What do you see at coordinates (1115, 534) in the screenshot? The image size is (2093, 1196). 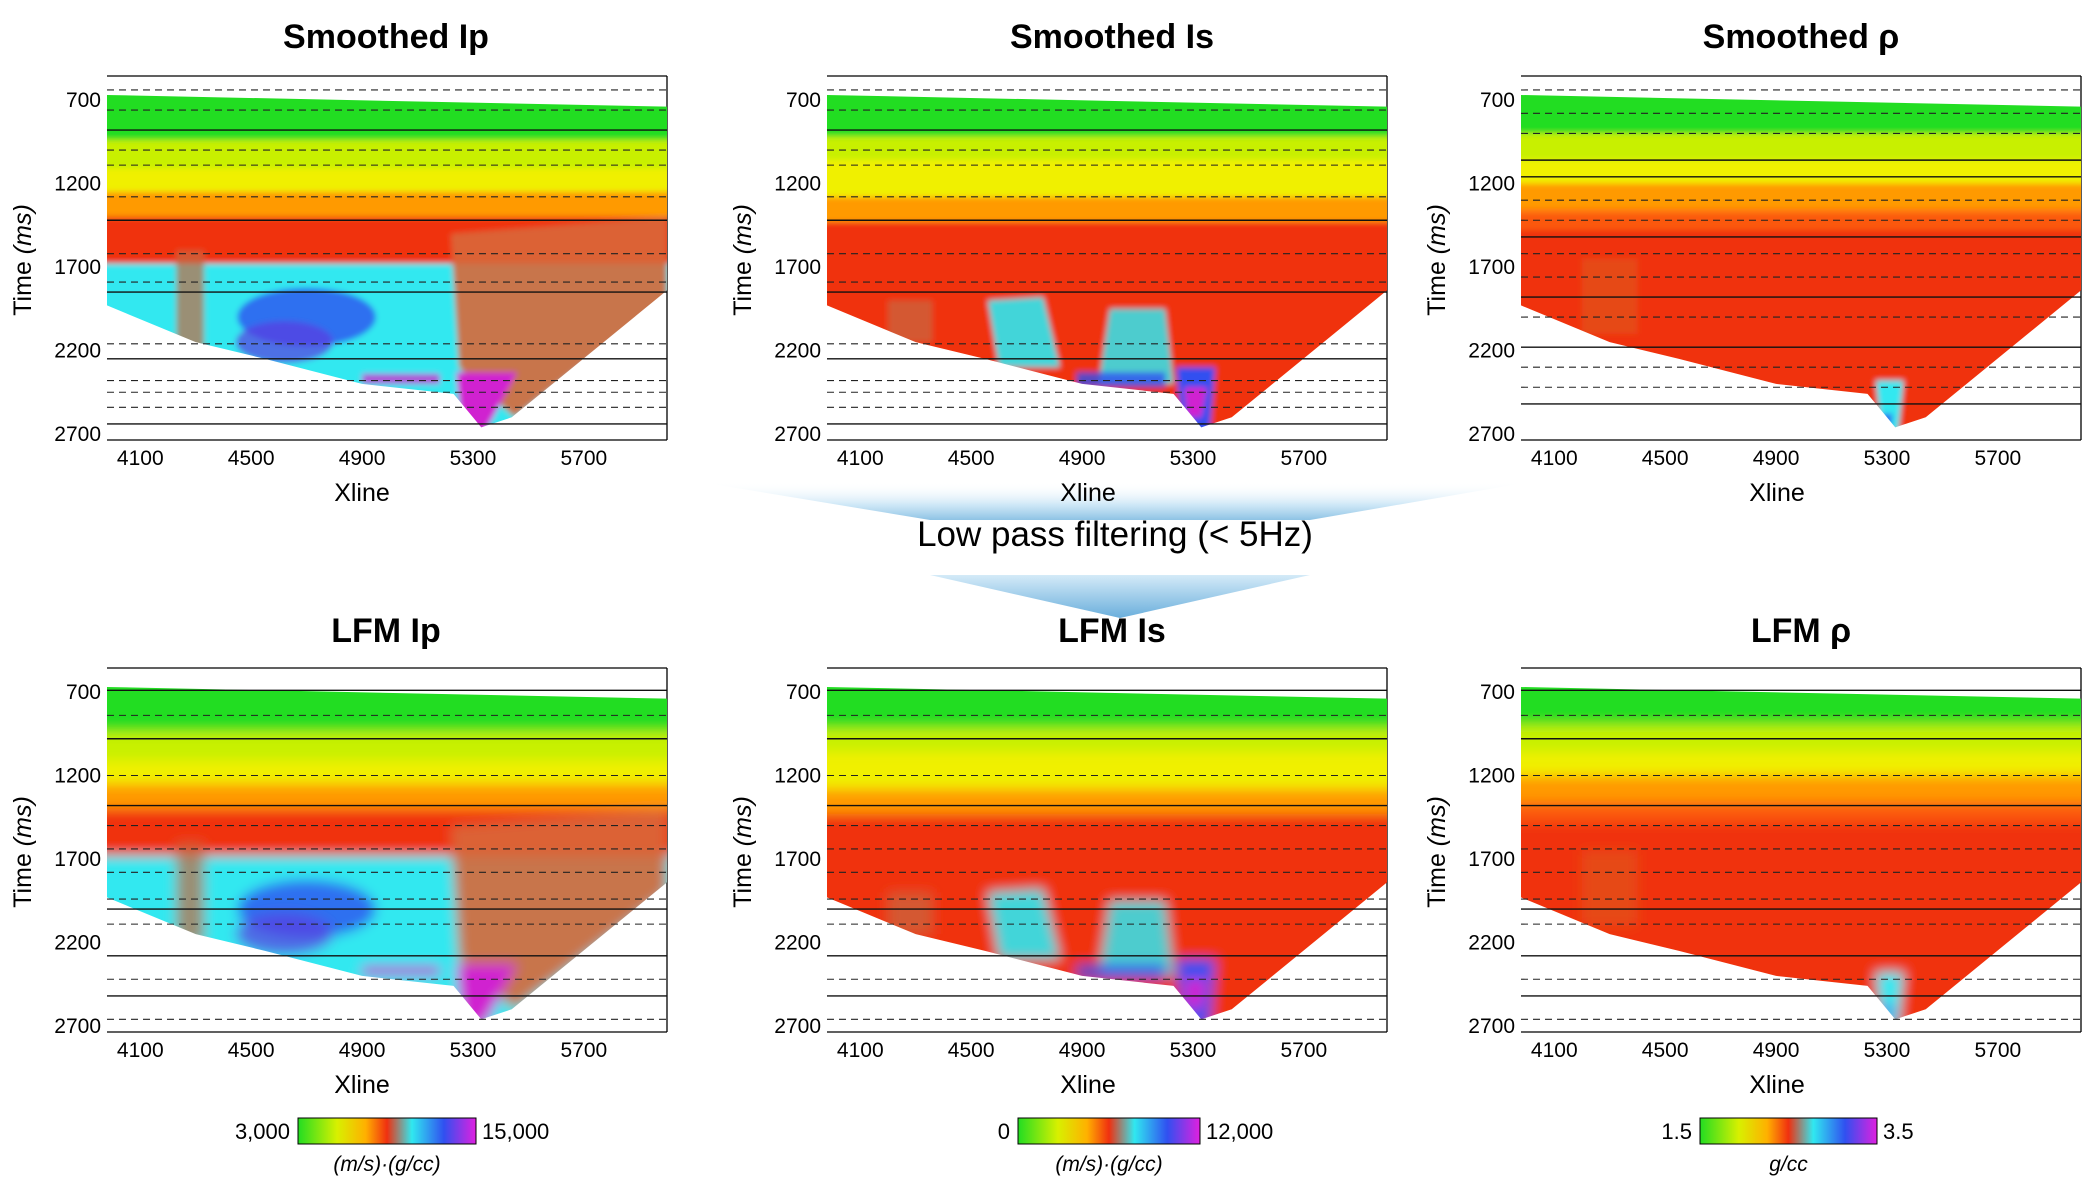 I see `banner-label: Low pass filtering (< 5Hz)` at bounding box center [1115, 534].